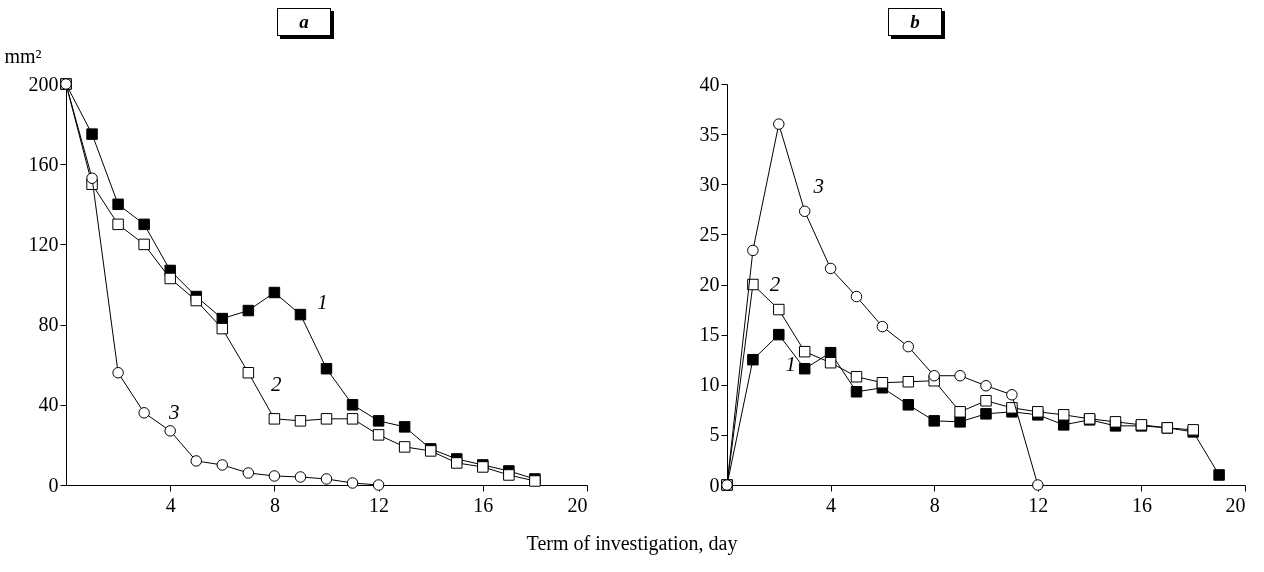 This screenshot has width=1264, height=572. I want to click on y-tick-label: 120, so click(43, 243).